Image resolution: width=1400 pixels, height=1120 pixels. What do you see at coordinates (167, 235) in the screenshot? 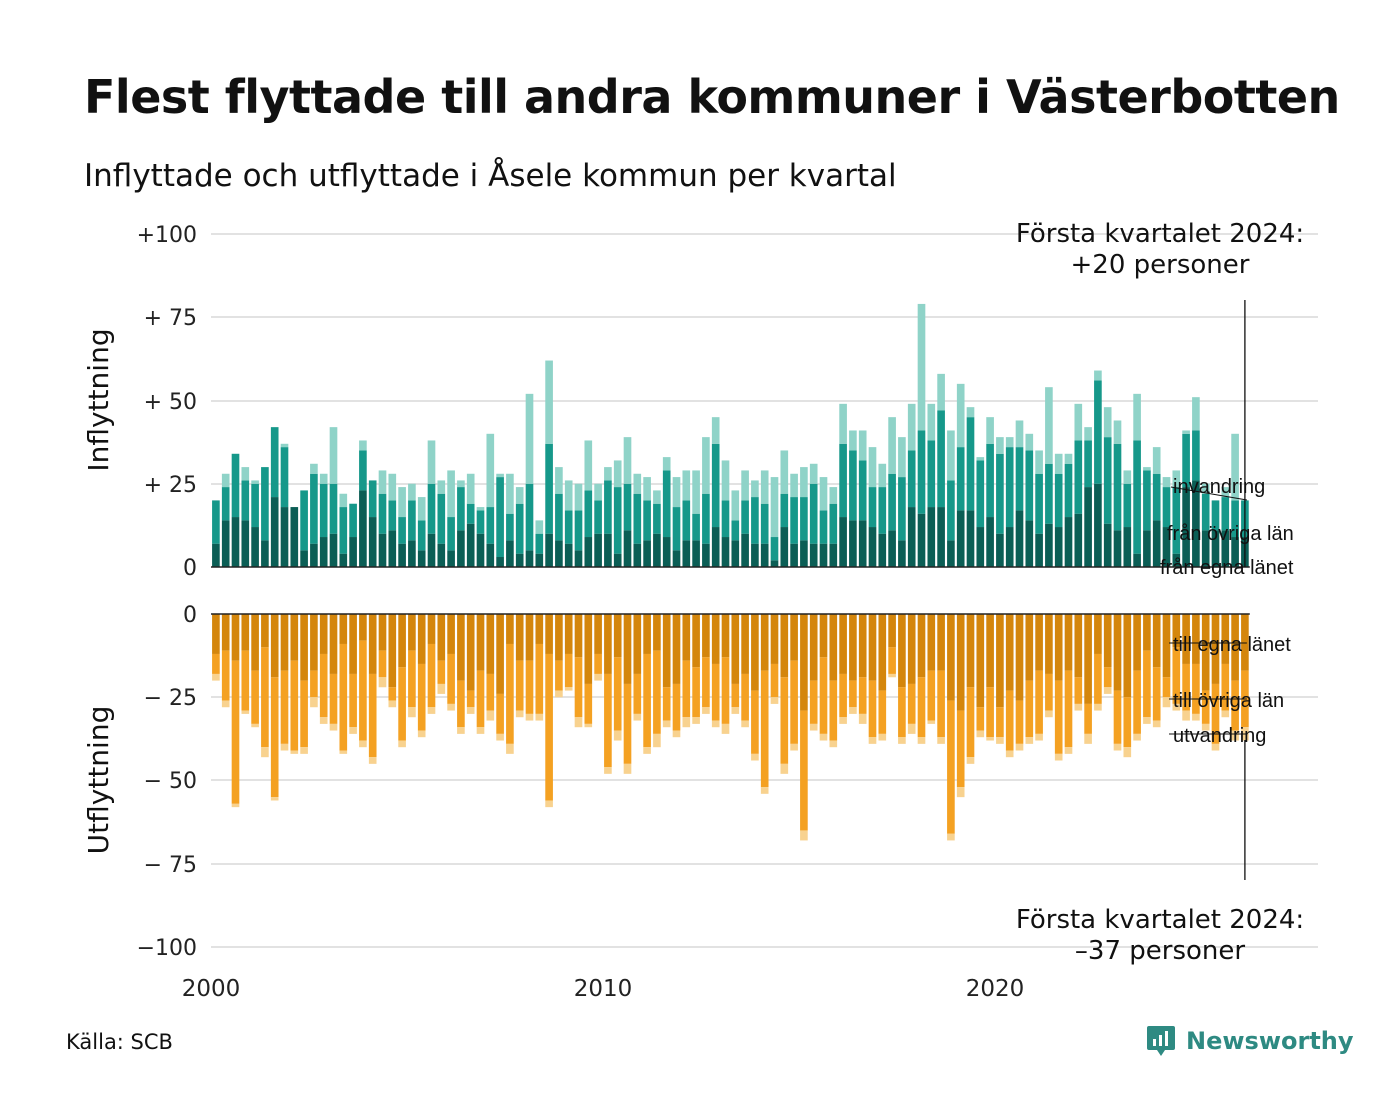
I see `top-ytick-label: +100` at bounding box center [167, 235].